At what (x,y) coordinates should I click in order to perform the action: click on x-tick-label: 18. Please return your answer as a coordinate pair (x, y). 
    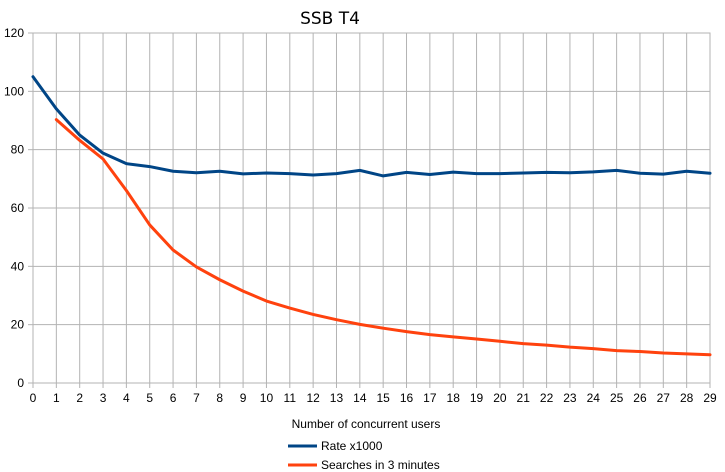
    Looking at the image, I should click on (454, 398).